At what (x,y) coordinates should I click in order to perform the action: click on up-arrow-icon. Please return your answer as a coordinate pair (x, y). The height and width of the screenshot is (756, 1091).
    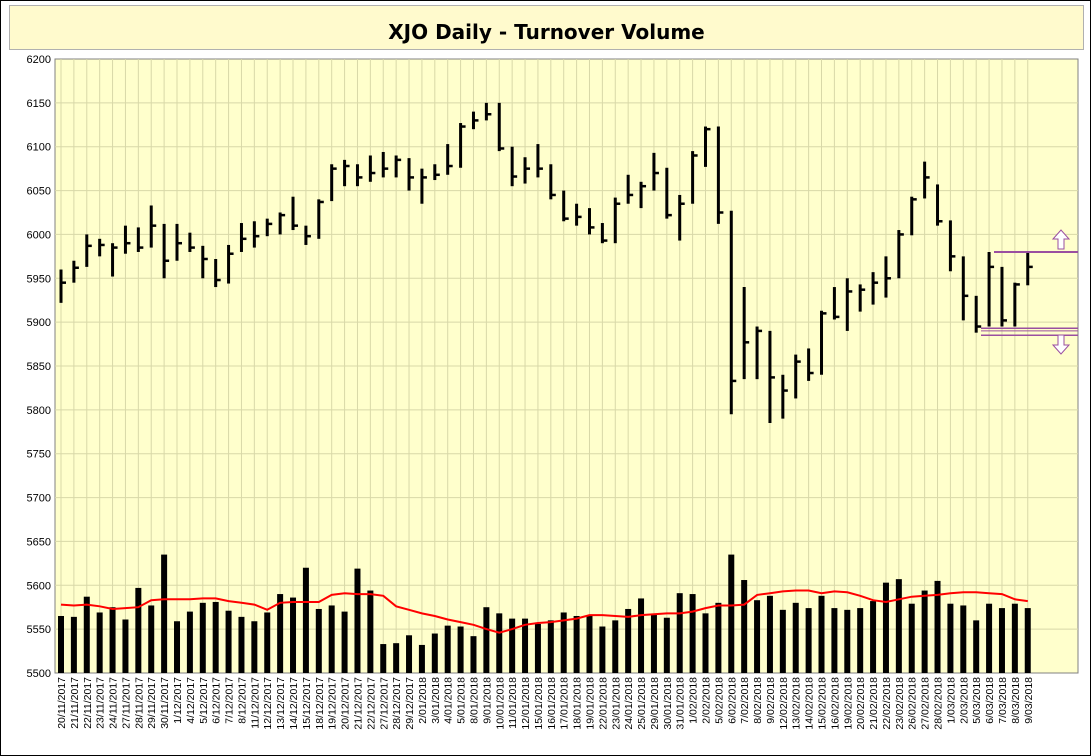
    Looking at the image, I should click on (1061, 239).